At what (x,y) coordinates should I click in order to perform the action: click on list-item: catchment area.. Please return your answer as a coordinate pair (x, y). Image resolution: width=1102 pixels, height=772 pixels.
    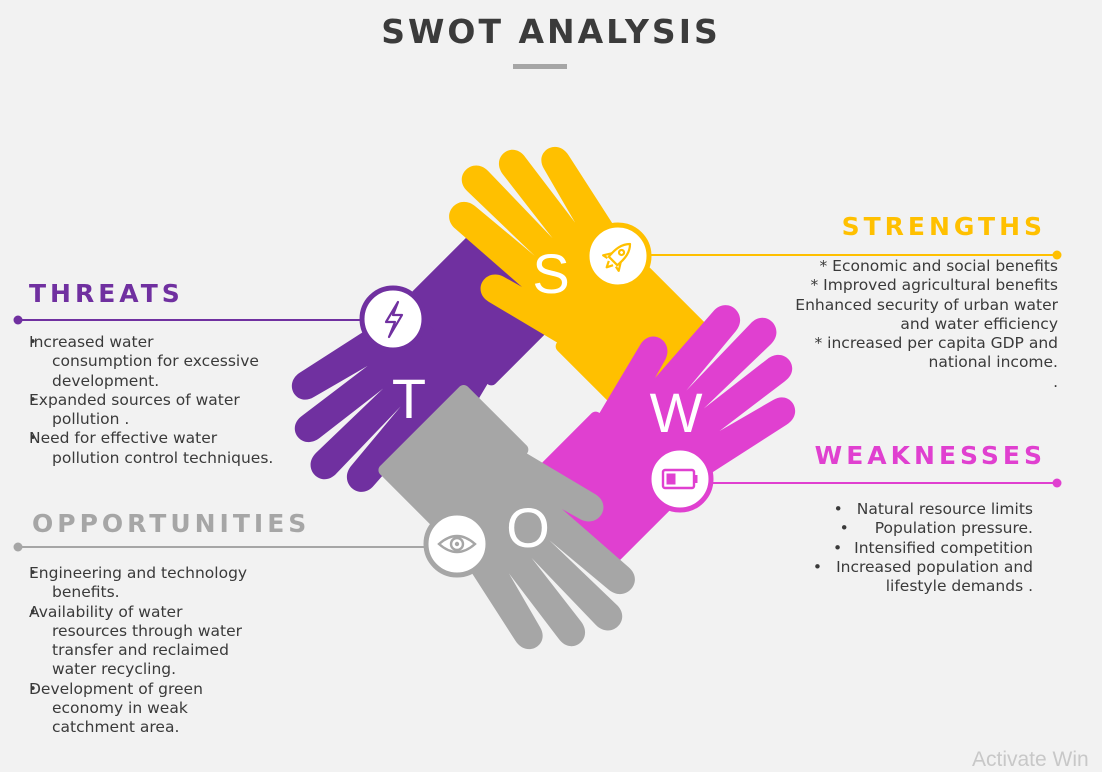
    Looking at the image, I should click on (116, 727).